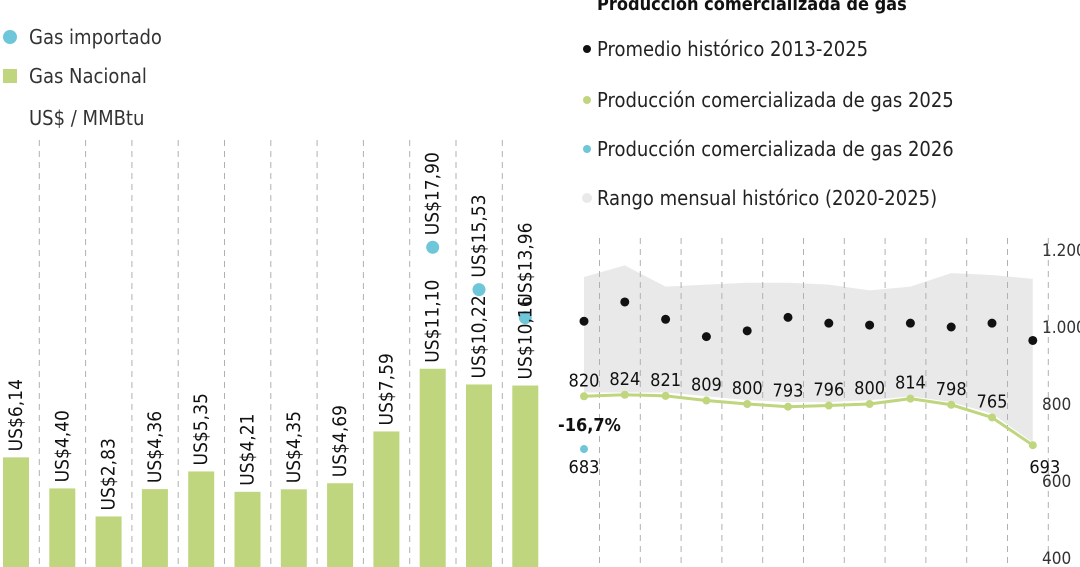 Image resolution: width=1080 pixels, height=567 pixels. I want to click on legend-import-label: Gas importado, so click(95, 37).